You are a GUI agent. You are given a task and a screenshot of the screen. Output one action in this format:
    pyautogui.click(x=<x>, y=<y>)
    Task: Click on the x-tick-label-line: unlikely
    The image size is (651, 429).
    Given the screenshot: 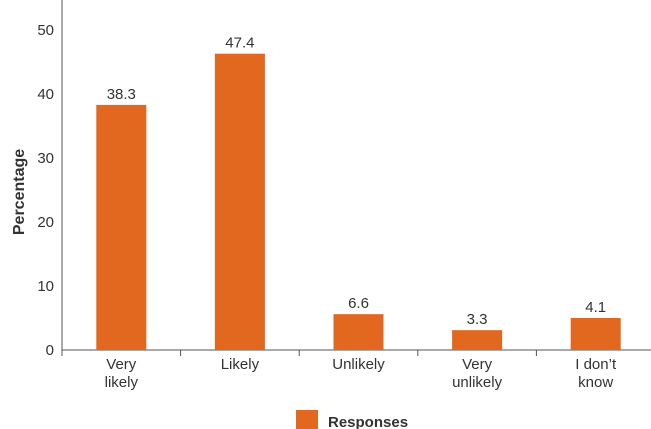 What is the action you would take?
    pyautogui.click(x=477, y=382)
    